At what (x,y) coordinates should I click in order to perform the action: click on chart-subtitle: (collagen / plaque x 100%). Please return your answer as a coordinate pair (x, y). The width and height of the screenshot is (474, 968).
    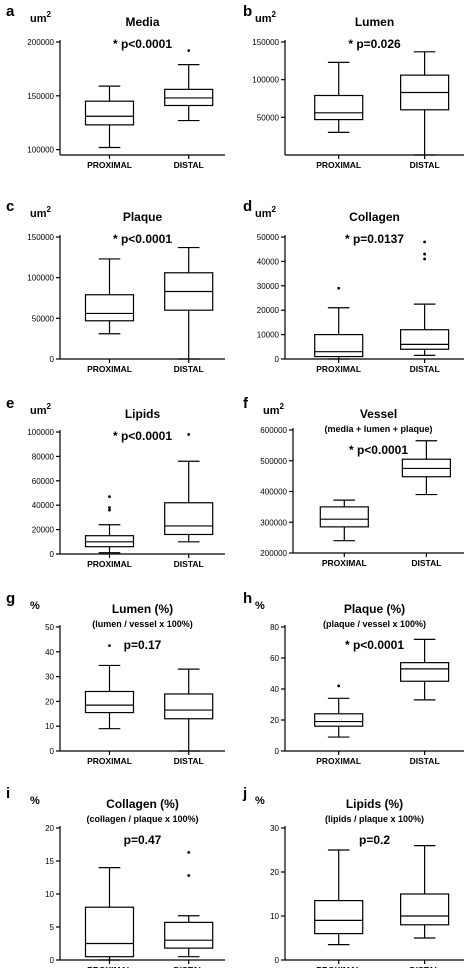
    Looking at the image, I should click on (142, 819).